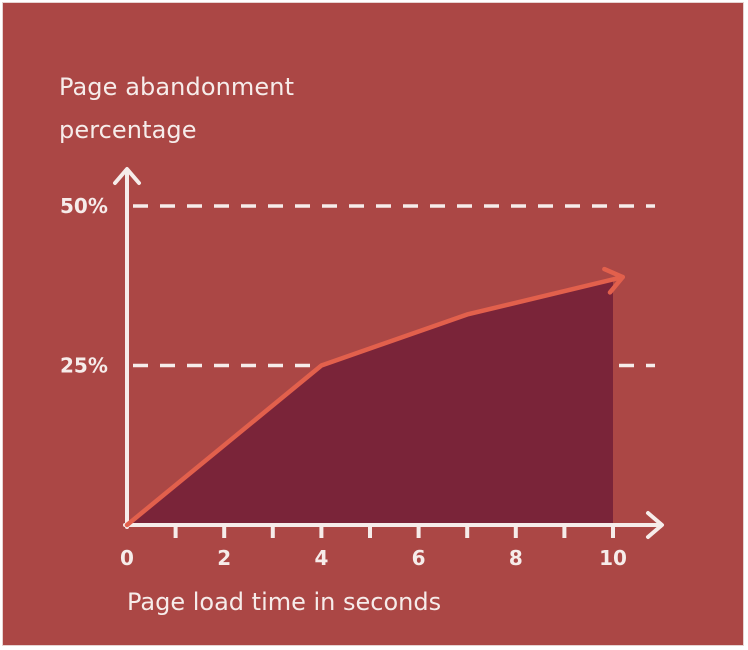 This screenshot has width=748, height=650. I want to click on y-axis-arrowhead, so click(127, 176).